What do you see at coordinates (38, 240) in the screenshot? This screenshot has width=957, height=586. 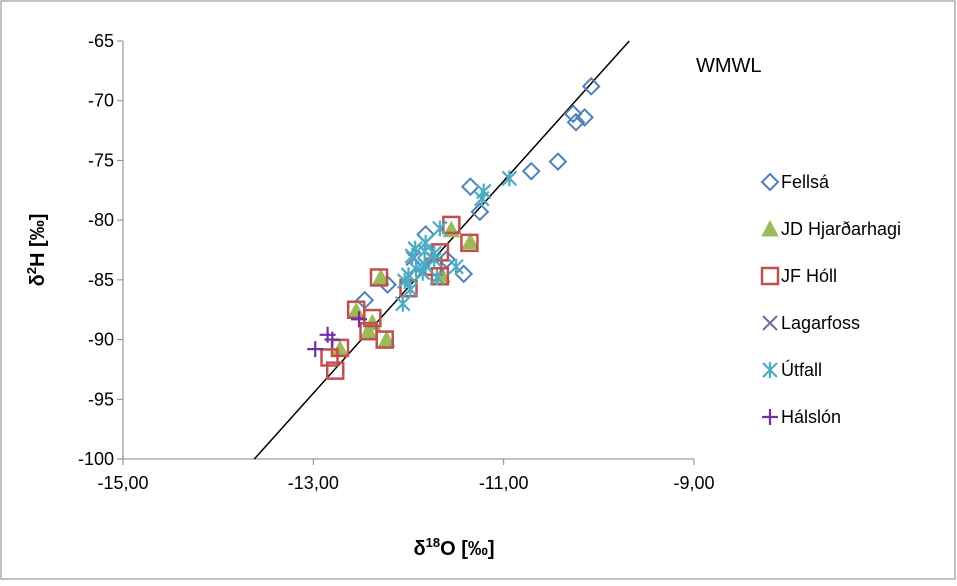 I see `y-axis-title-rest: H [‰]` at bounding box center [38, 240].